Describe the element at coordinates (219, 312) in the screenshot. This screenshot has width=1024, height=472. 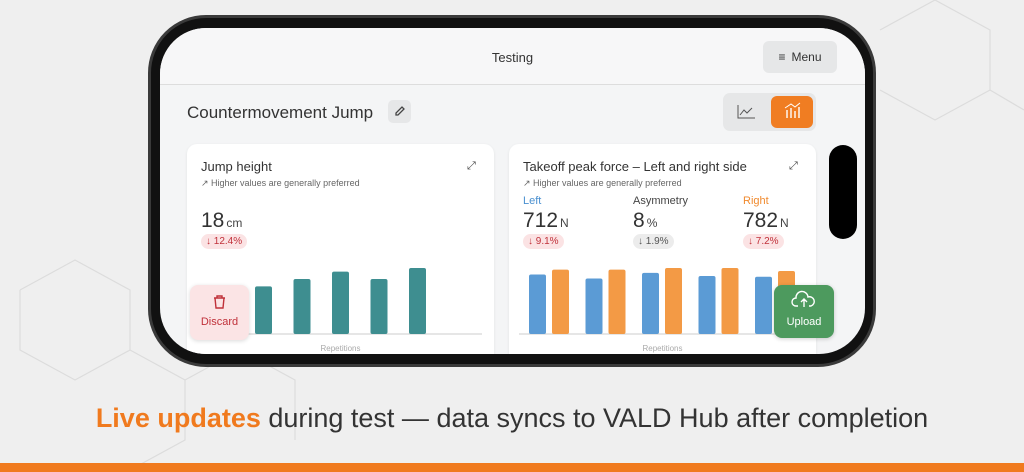
I see `discard-button: Discard` at that location.